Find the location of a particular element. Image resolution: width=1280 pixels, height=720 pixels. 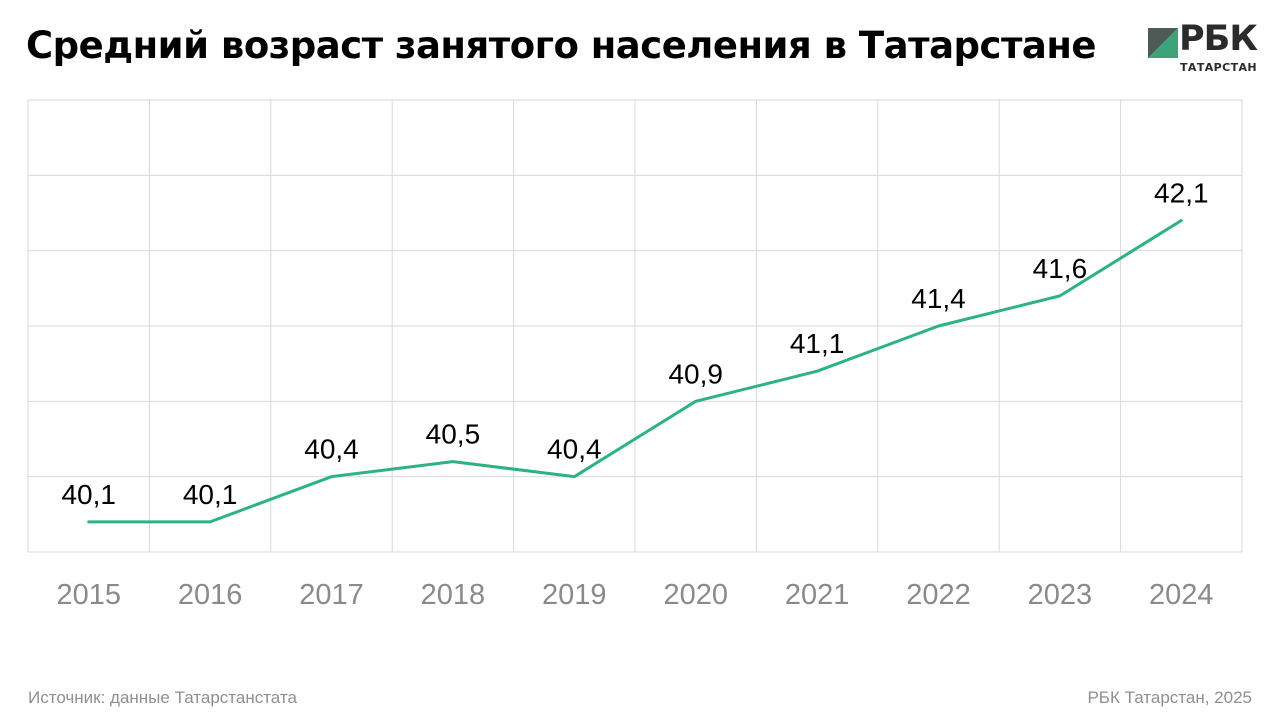

chart-x-axis: 2015 2016 2017 2018 2019 2020 2021 2022 2023 2024 is located at coordinates (634, 595).